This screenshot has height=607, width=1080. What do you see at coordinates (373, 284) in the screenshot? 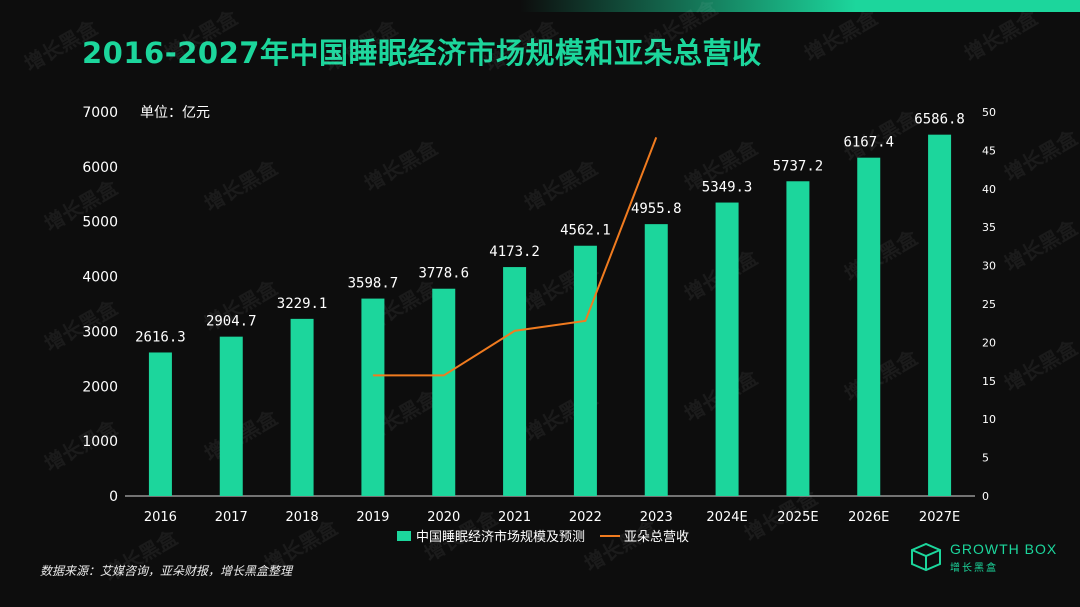
I see `bar-data-label: 3598.7` at bounding box center [373, 284].